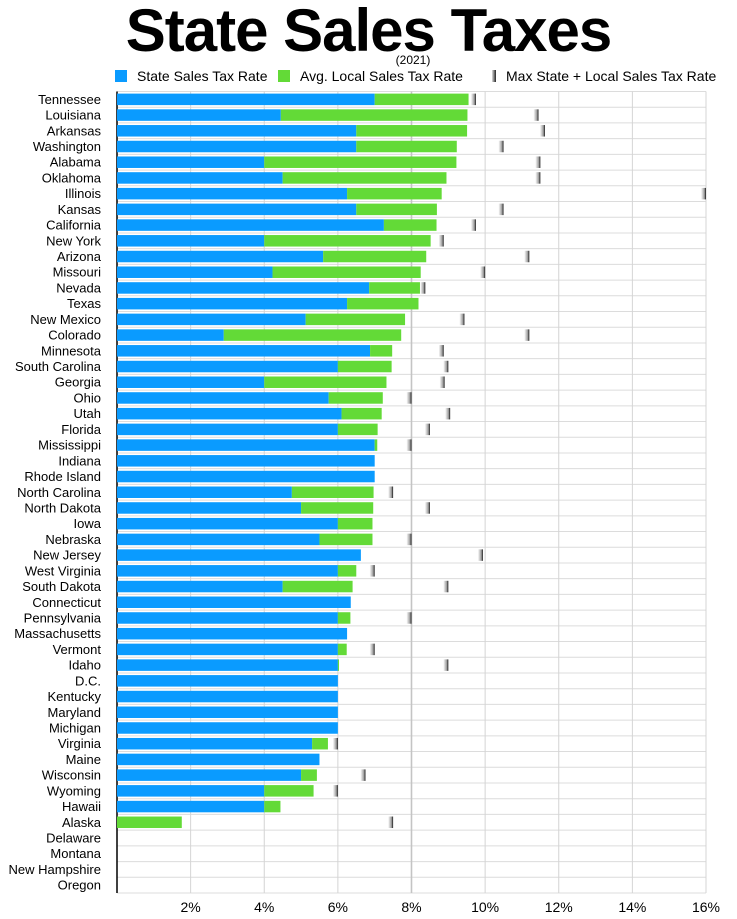 This screenshot has height=919, width=737. Describe the element at coordinates (79, 885) in the screenshot. I see `category-label: Oregon` at that location.